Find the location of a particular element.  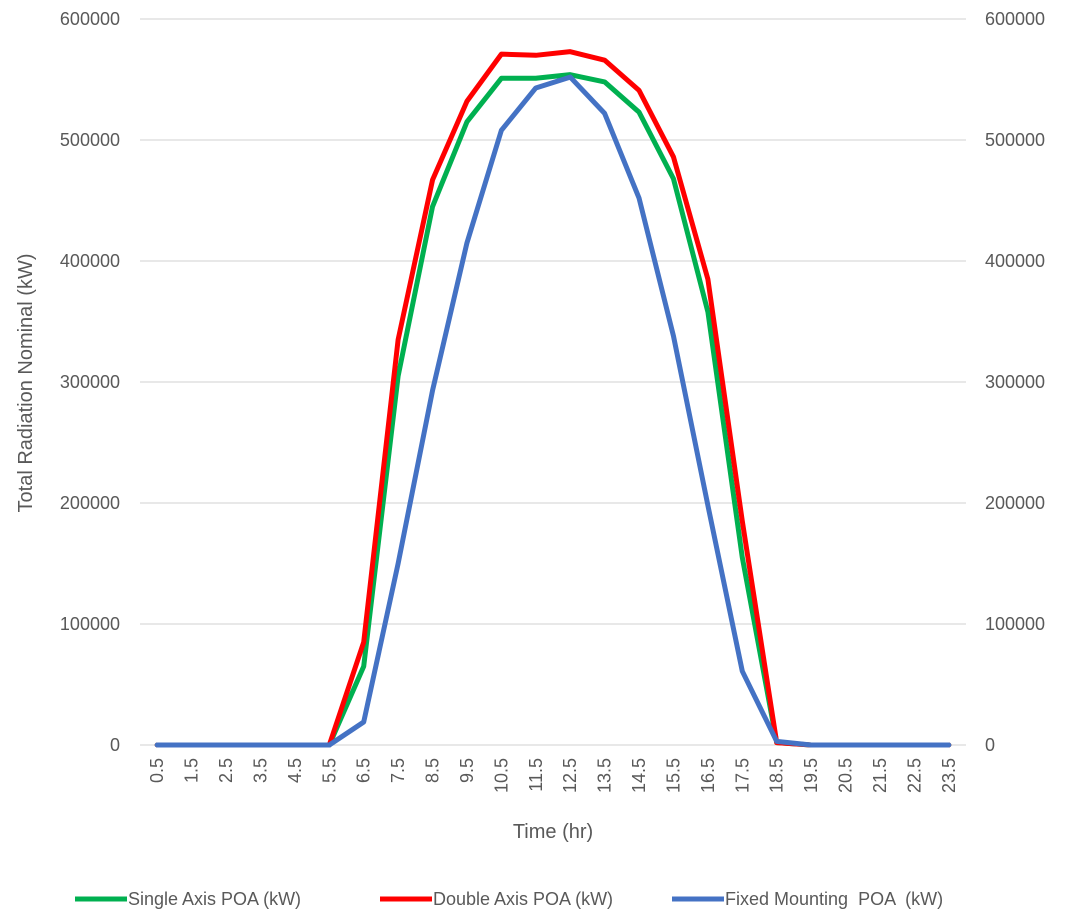

y-tick-label-left: 300000 is located at coordinates (90, 382).